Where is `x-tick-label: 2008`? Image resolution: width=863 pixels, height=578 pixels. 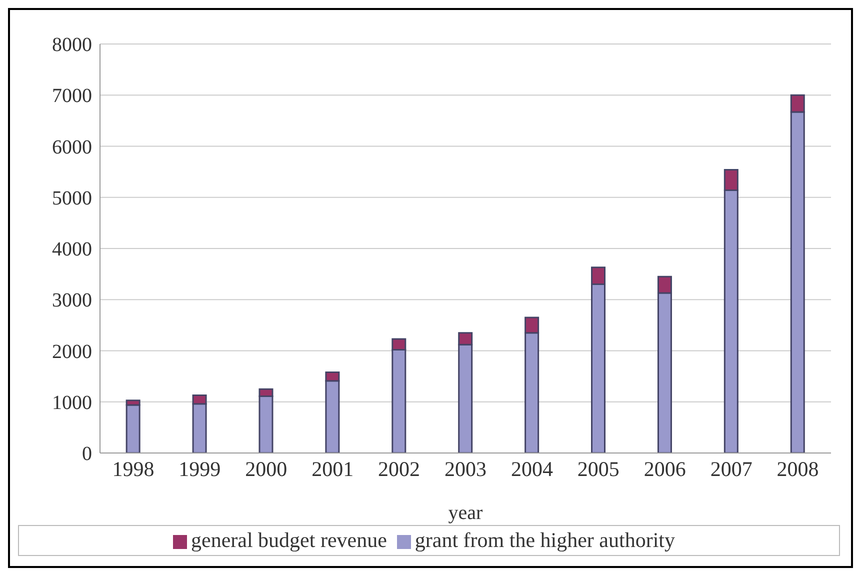
x-tick-label: 2008 is located at coordinates (797, 468).